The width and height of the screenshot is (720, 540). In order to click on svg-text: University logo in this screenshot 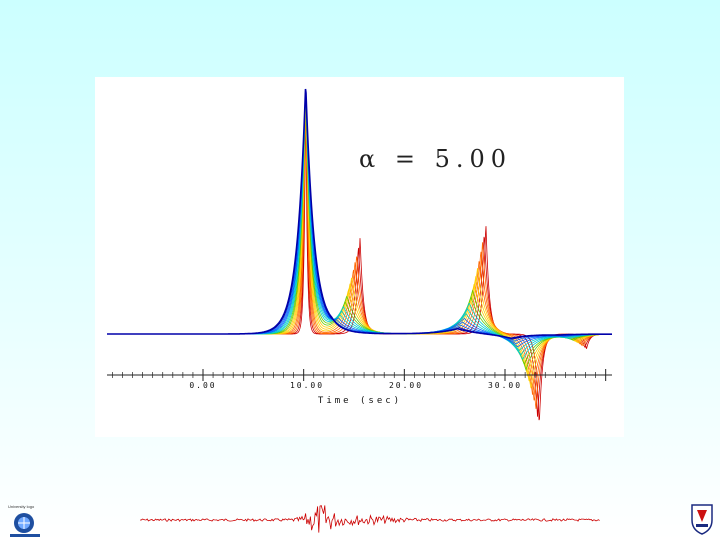, I will do `click(21, 506)`.